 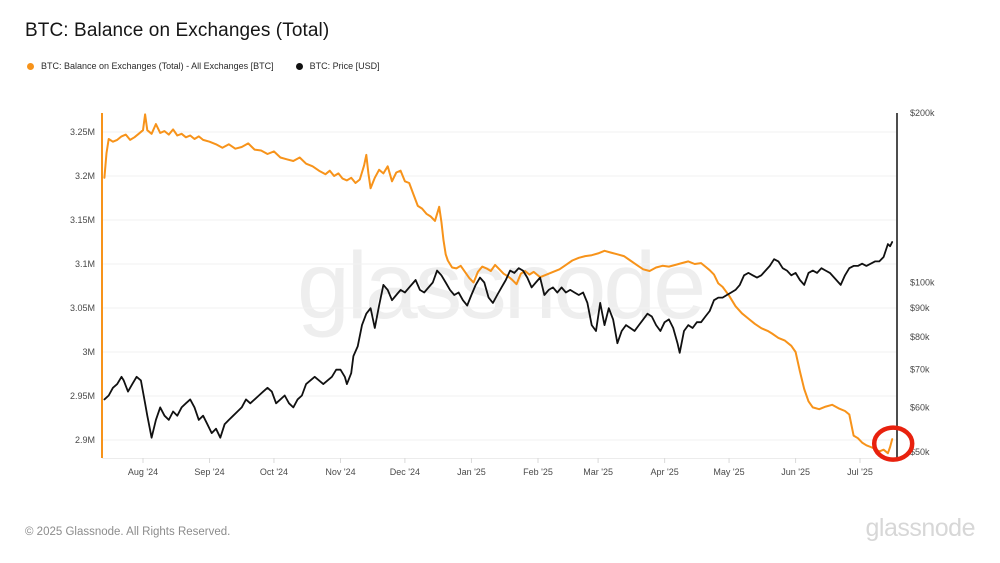 What do you see at coordinates (274, 472) in the screenshot?
I see `x-axis-tick-label: Oct '24` at bounding box center [274, 472].